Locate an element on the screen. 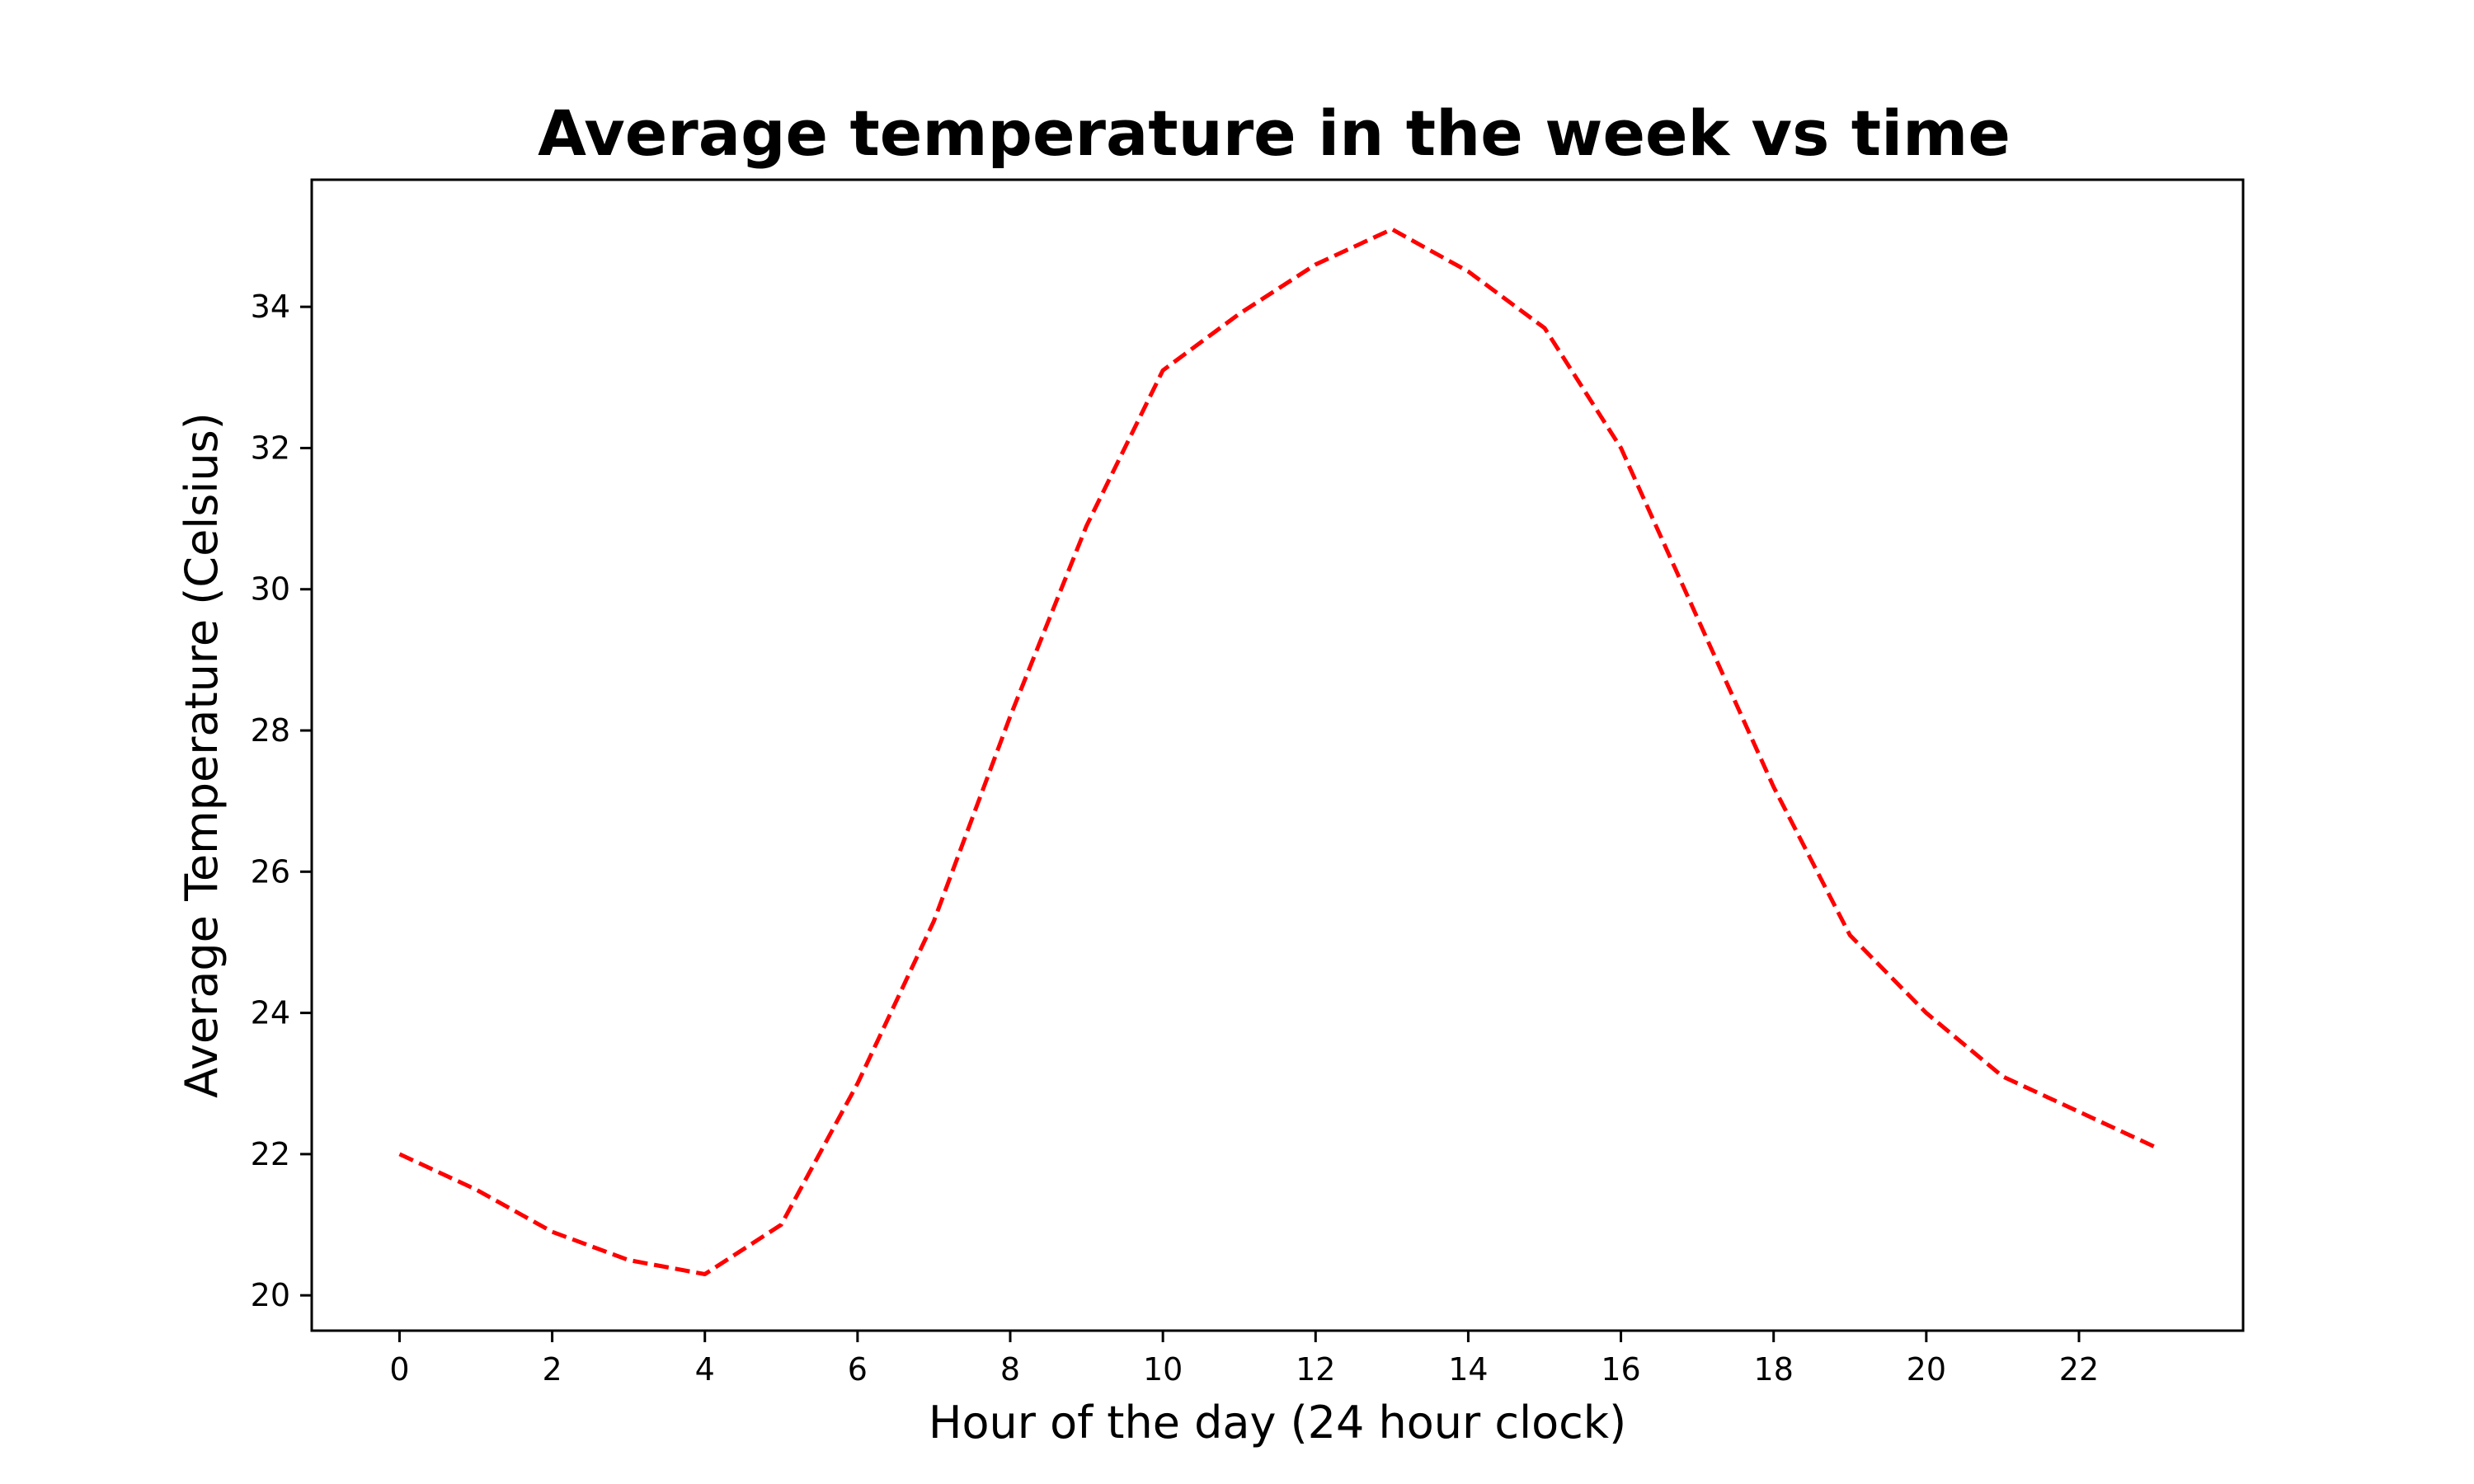 The image size is (2474, 1484). x-tick-label: 22 is located at coordinates (2079, 1369).